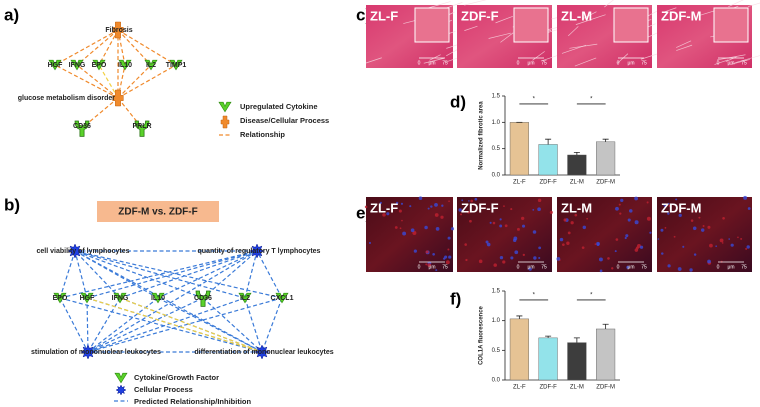 This screenshot has width=760, height=407. I want to click on y-tick-label: 1.5, so click(496, 292).